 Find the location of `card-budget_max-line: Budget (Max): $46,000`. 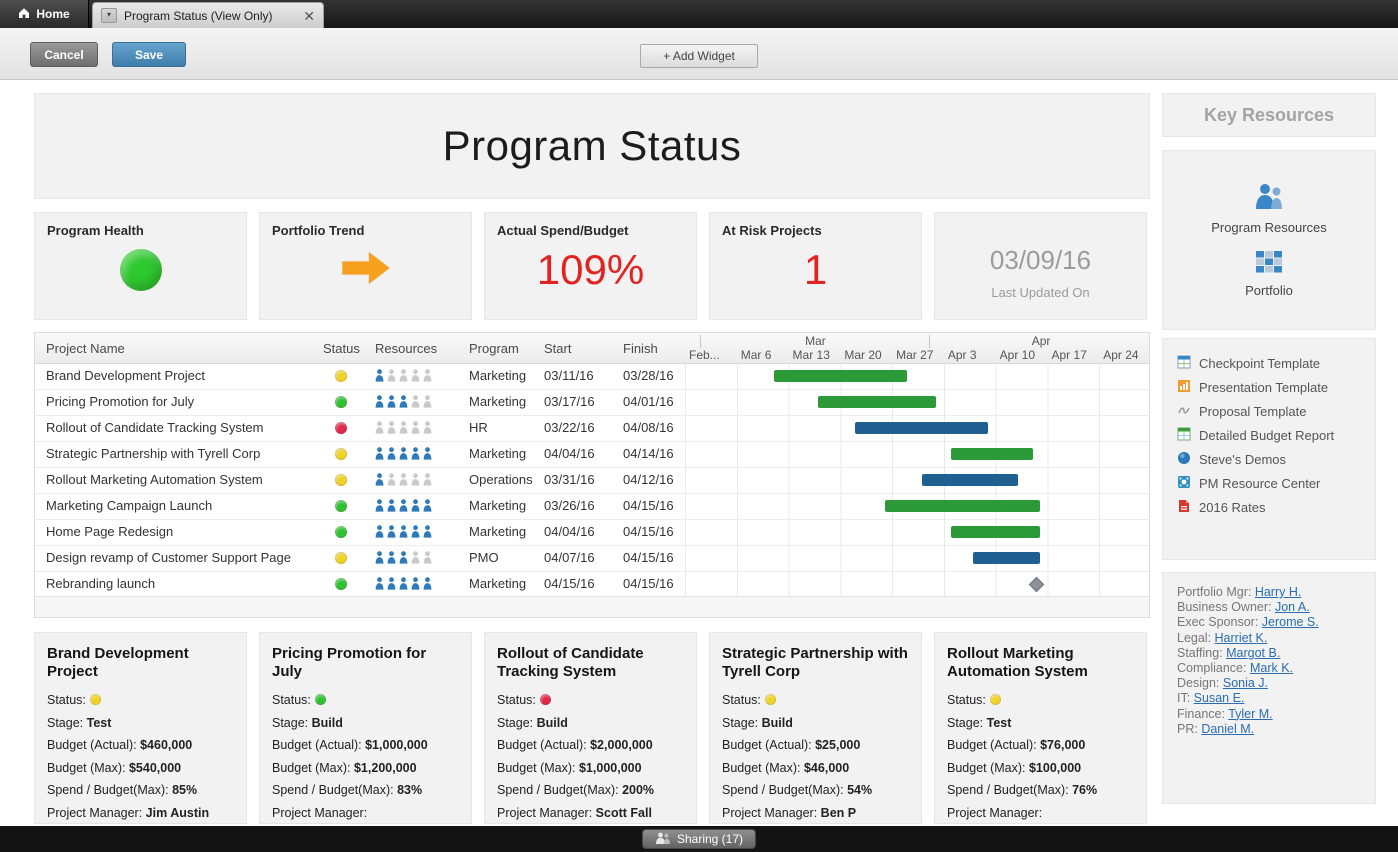

card-budget_max-line: Budget (Max): $46,000 is located at coordinates (815, 768).